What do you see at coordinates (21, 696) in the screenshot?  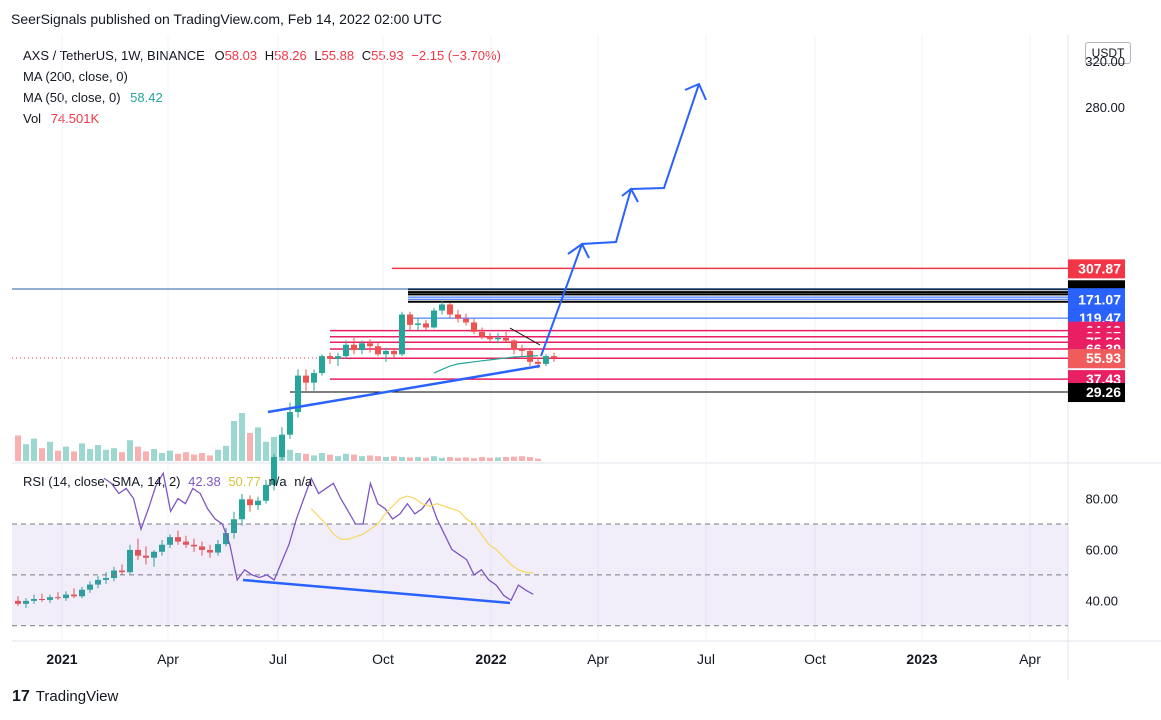 I see `tradingview-logo-icon: 17` at bounding box center [21, 696].